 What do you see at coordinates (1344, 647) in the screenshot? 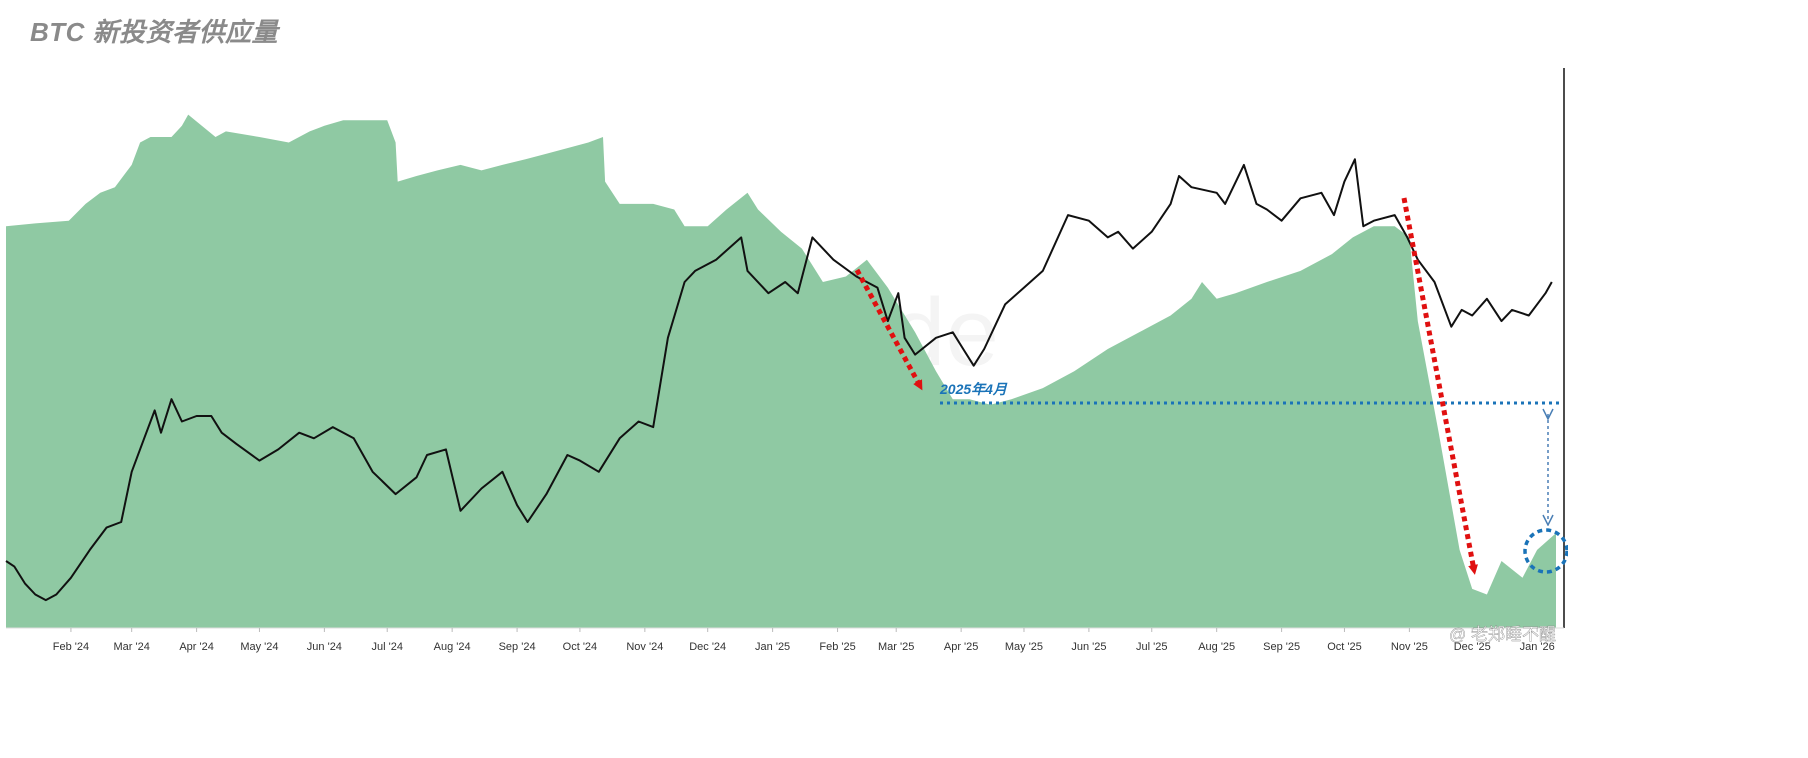
I see `x-tick-label: Oct '25` at bounding box center [1344, 647].